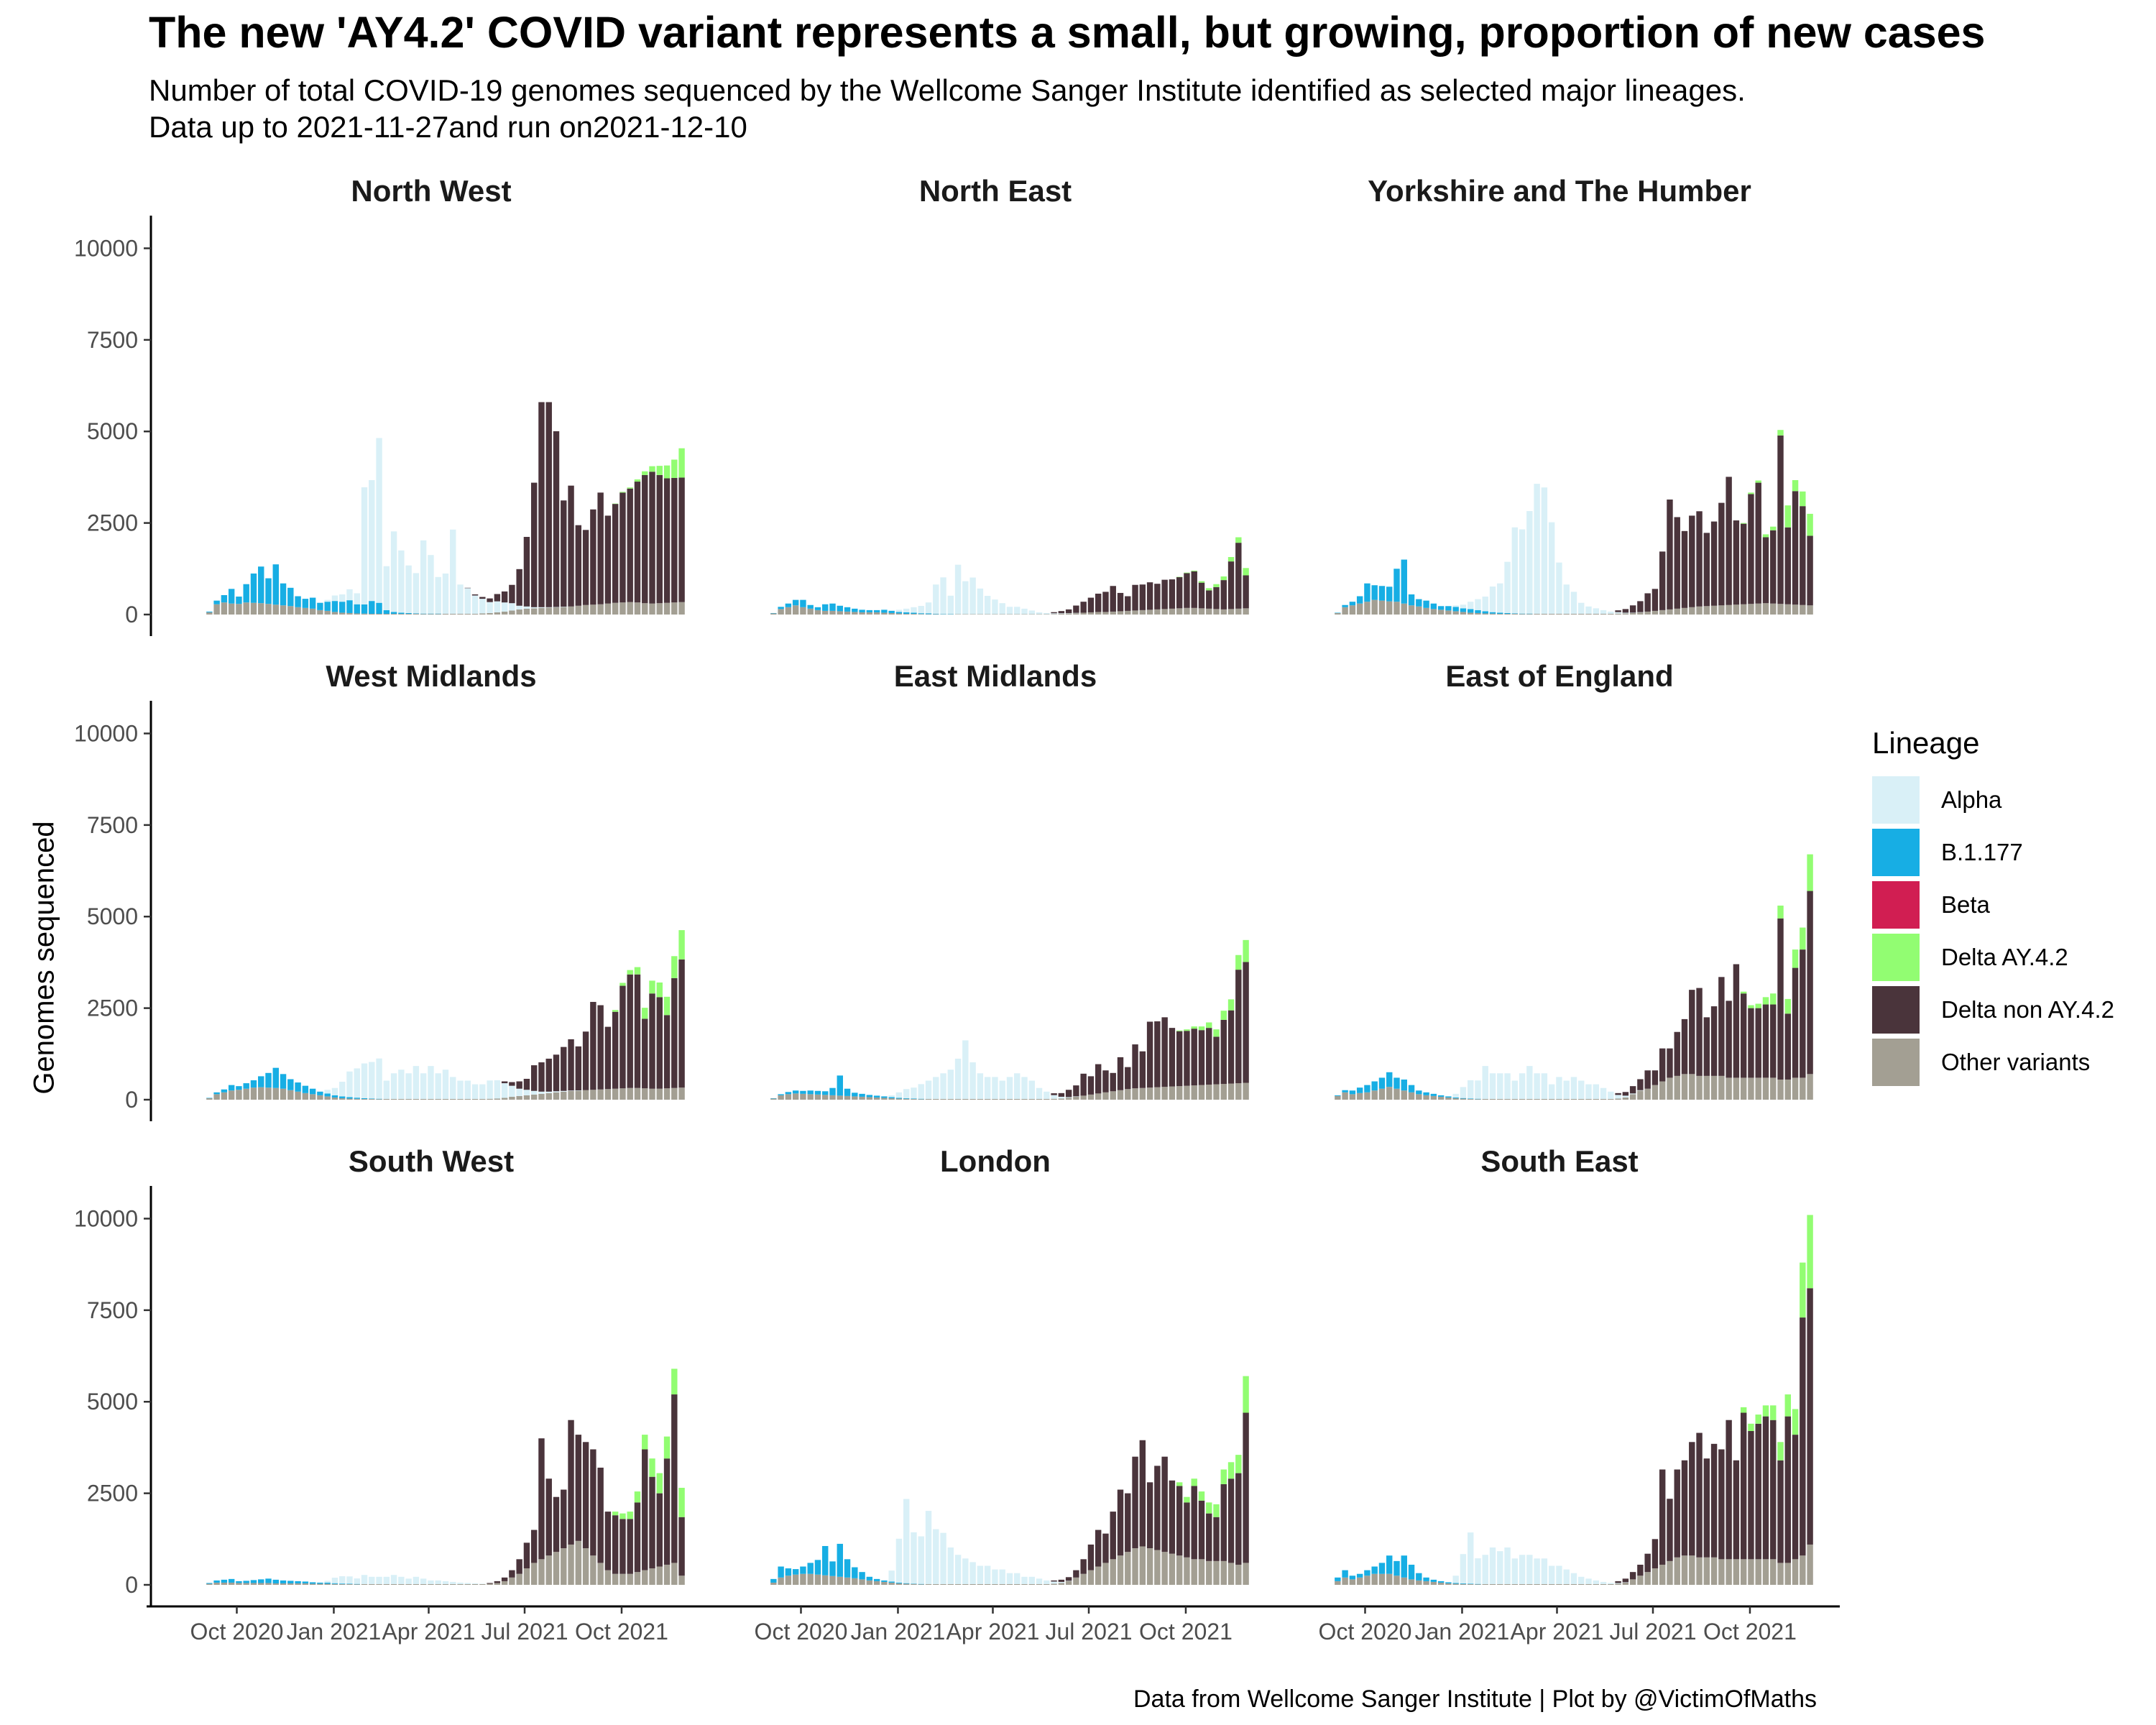  I want to click on panel-title: South East, so click(1559, 1161).